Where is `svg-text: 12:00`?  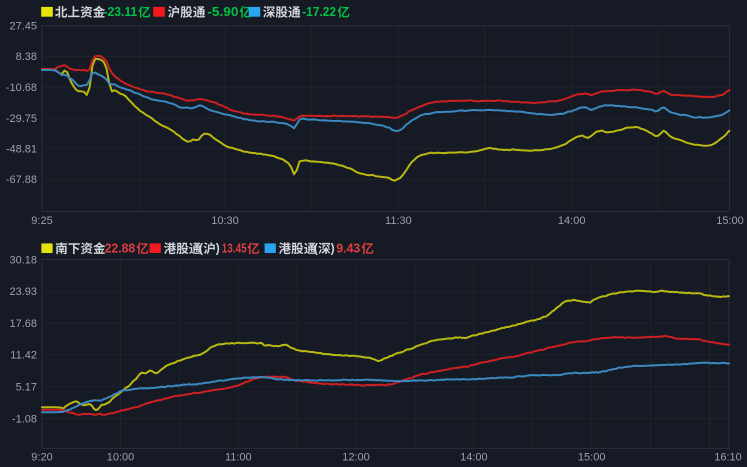
svg-text: 12:00 is located at coordinates (356, 458).